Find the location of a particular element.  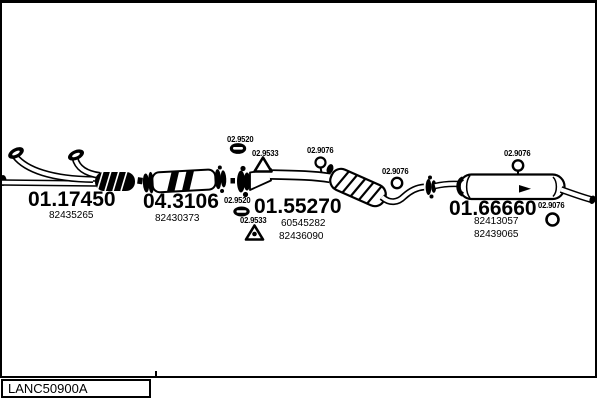

part-number-catalyst: 04.3106 is located at coordinates (181, 201).